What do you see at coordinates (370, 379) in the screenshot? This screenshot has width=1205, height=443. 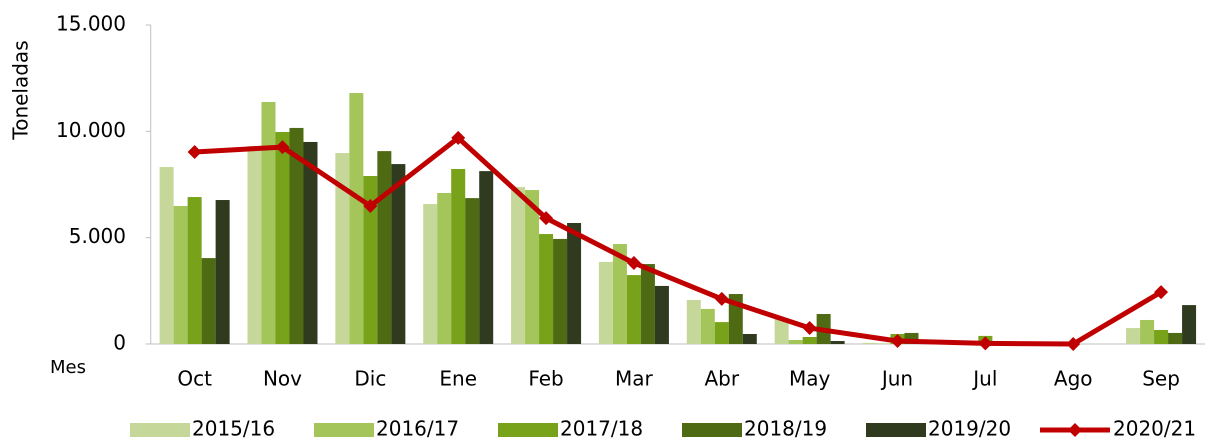 I see `x-tick-label: Dic` at bounding box center [370, 379].